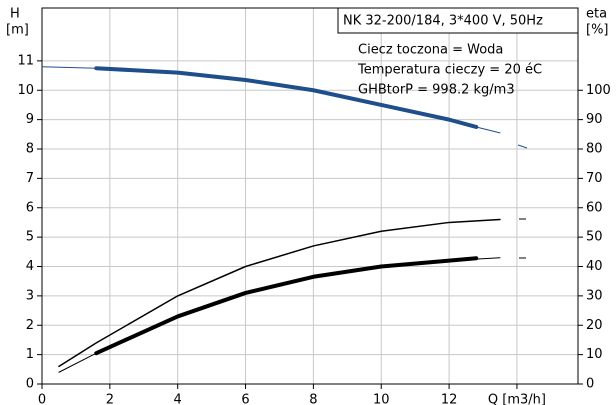 The image size is (616, 405). What do you see at coordinates (25, 60) in the screenshot?
I see `y-tick-label: 11` at bounding box center [25, 60].